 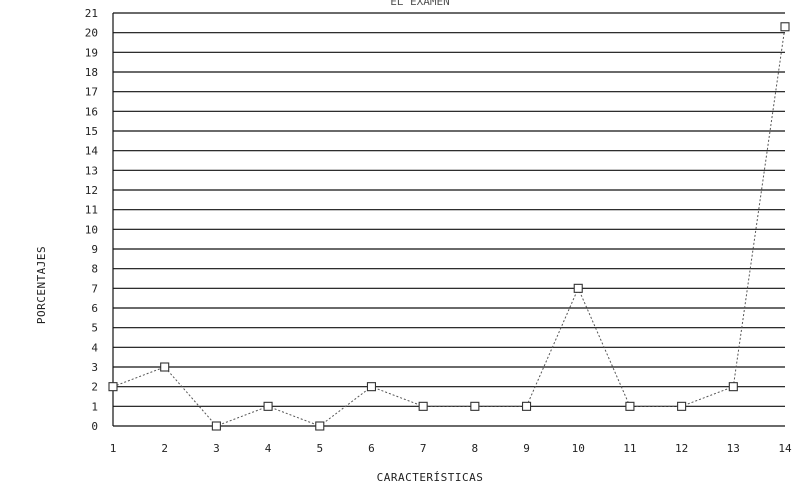 I want to click on y-tick-label: 12, so click(x=91, y=190).